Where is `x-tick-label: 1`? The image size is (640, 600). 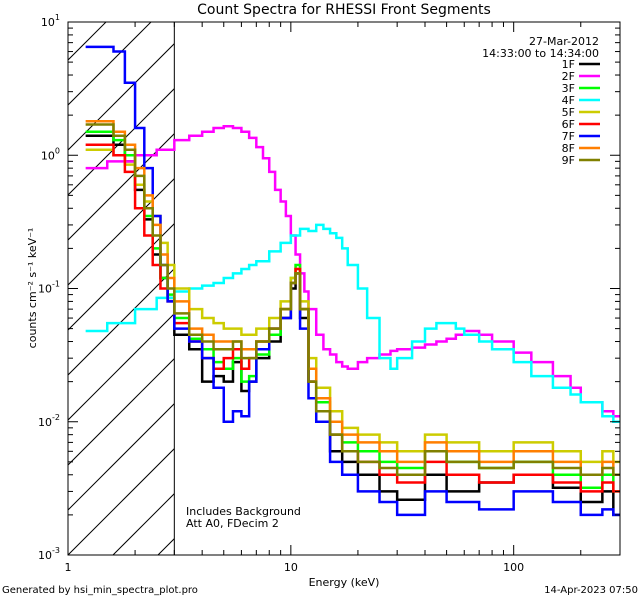
x-tick-label: 1 is located at coordinates (68, 567).